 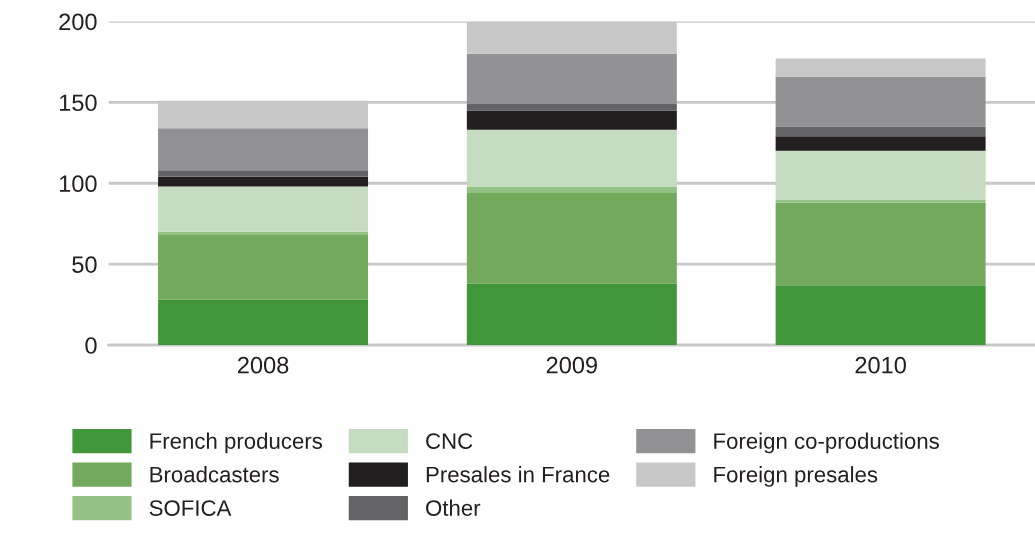 I want to click on y-tick-label: 200, so click(x=78, y=22).